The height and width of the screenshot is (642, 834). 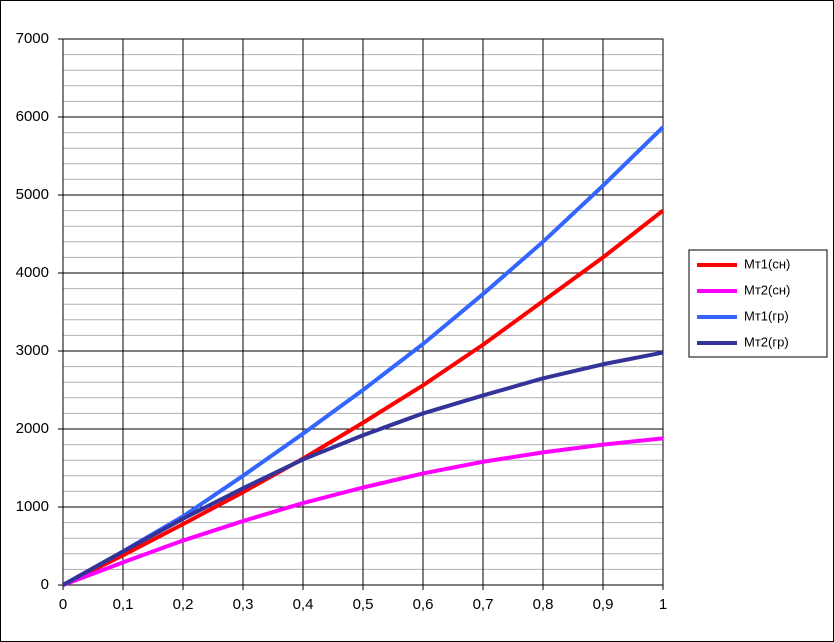 I want to click on x-tick-label: 0,8, so click(x=543, y=604).